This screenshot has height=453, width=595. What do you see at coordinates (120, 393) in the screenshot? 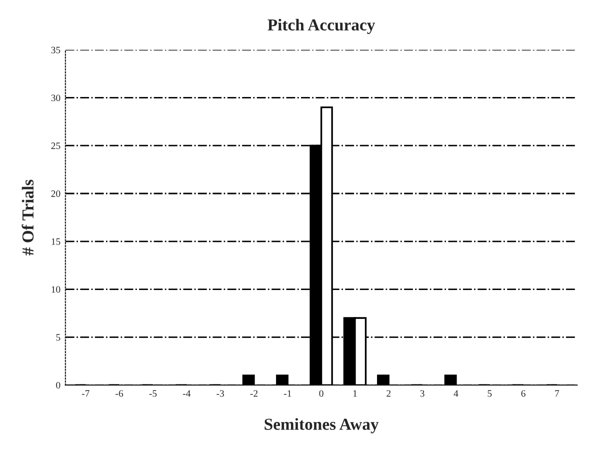
I see `x-tick-label: -6` at bounding box center [120, 393].